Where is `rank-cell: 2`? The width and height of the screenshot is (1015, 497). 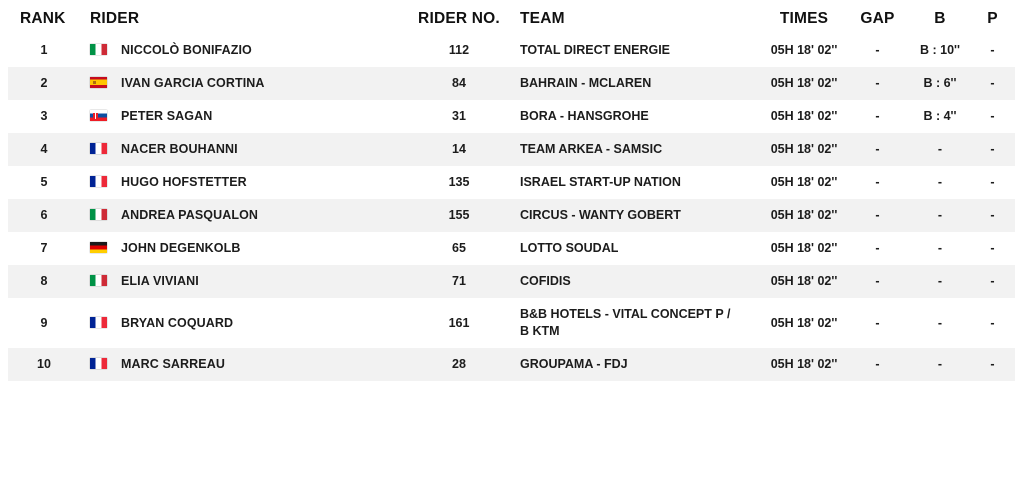
rank-cell: 2 is located at coordinates (44, 83).